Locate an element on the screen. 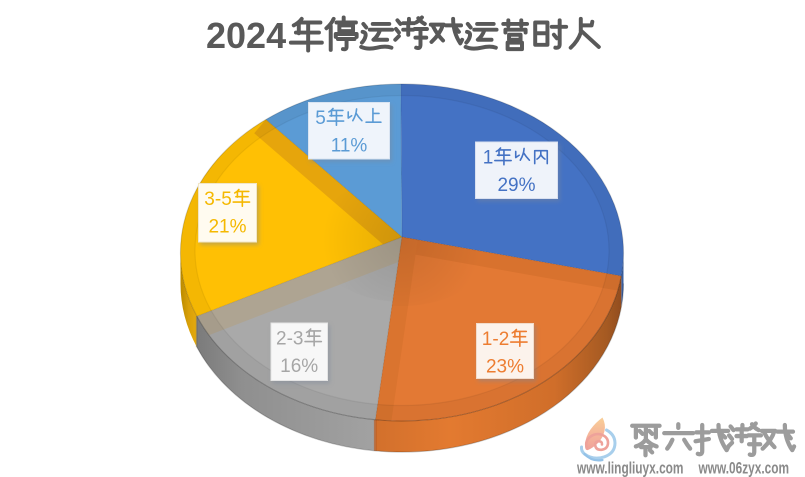  svg-text: 3-5 is located at coordinates (217, 199).